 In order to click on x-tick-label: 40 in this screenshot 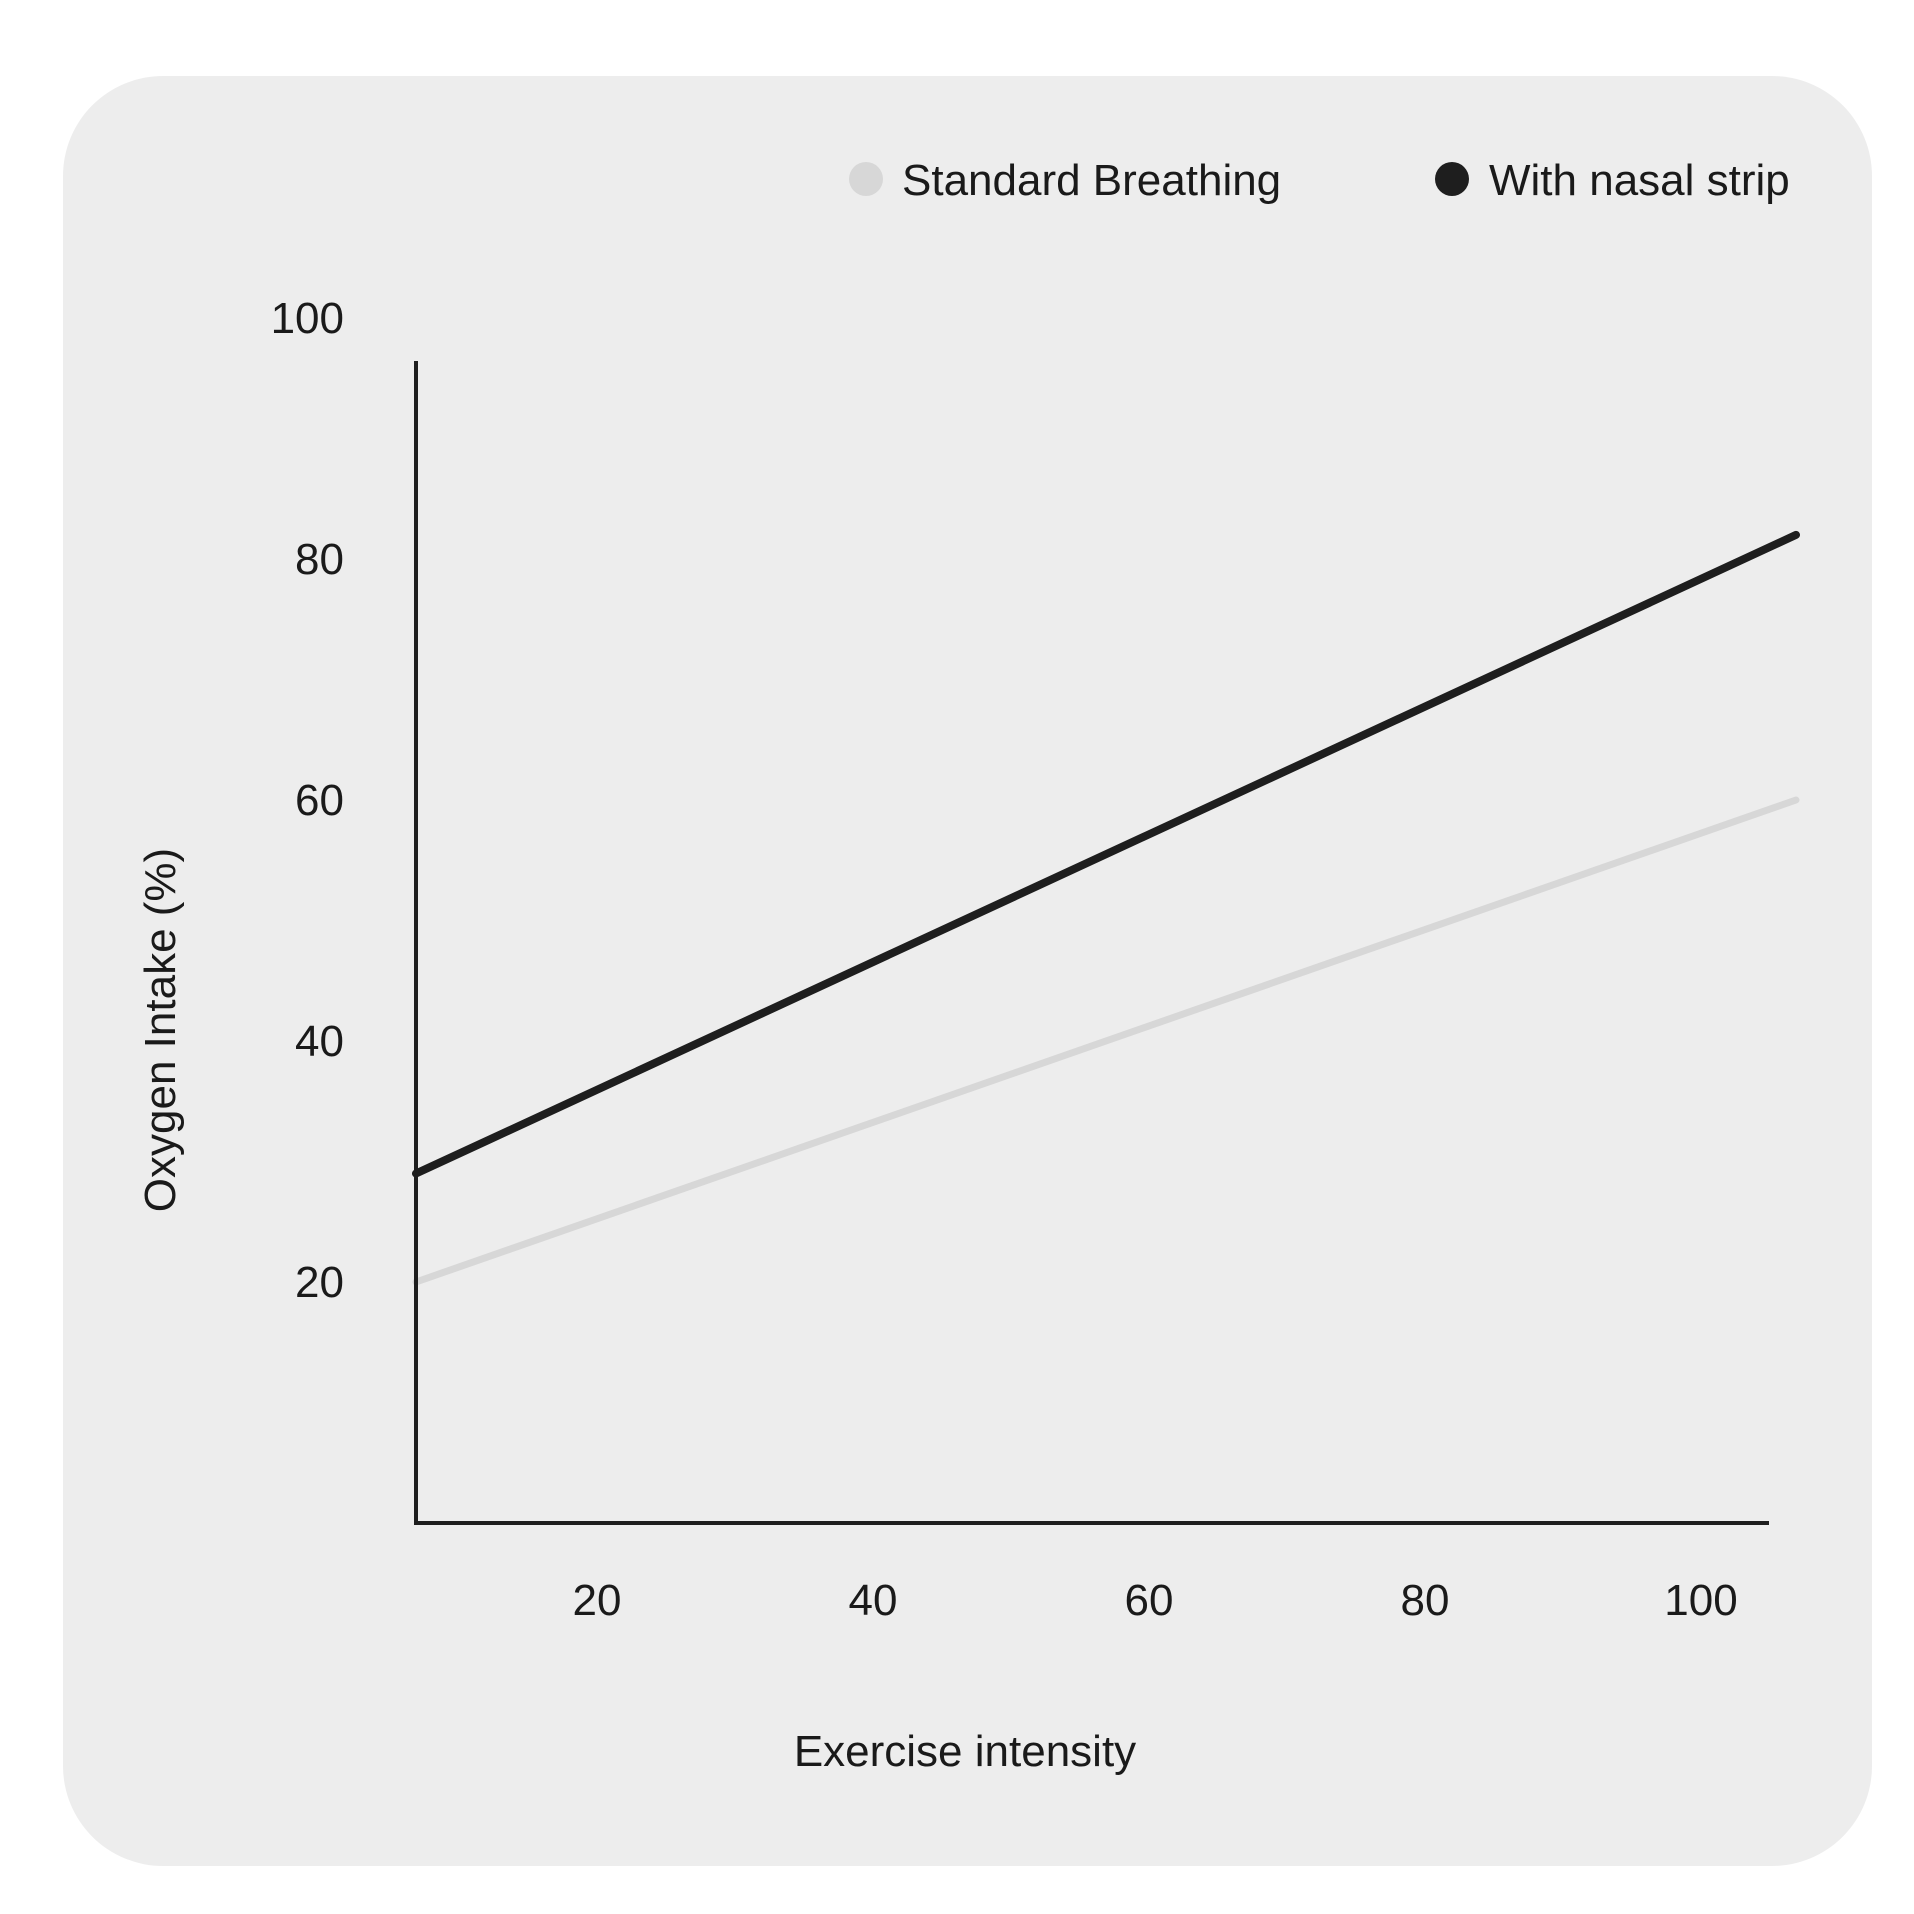, I will do `click(873, 1600)`.